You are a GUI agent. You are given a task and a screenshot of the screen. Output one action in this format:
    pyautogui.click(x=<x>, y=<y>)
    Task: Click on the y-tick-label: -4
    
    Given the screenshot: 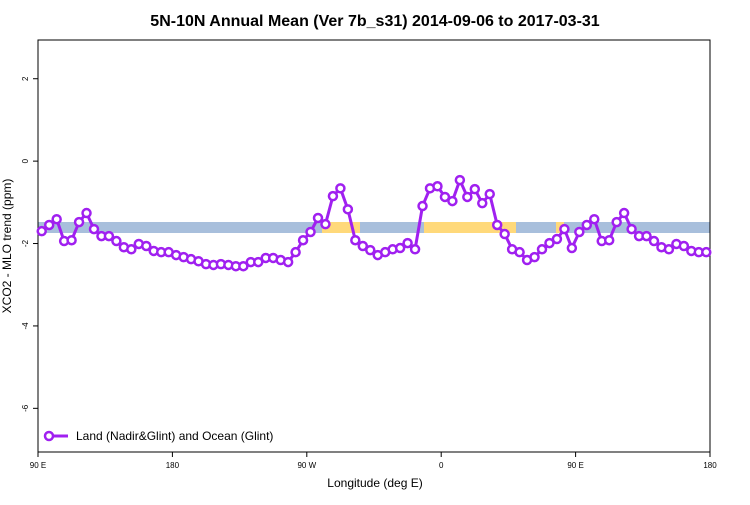 What is the action you would take?
    pyautogui.click(x=25, y=326)
    